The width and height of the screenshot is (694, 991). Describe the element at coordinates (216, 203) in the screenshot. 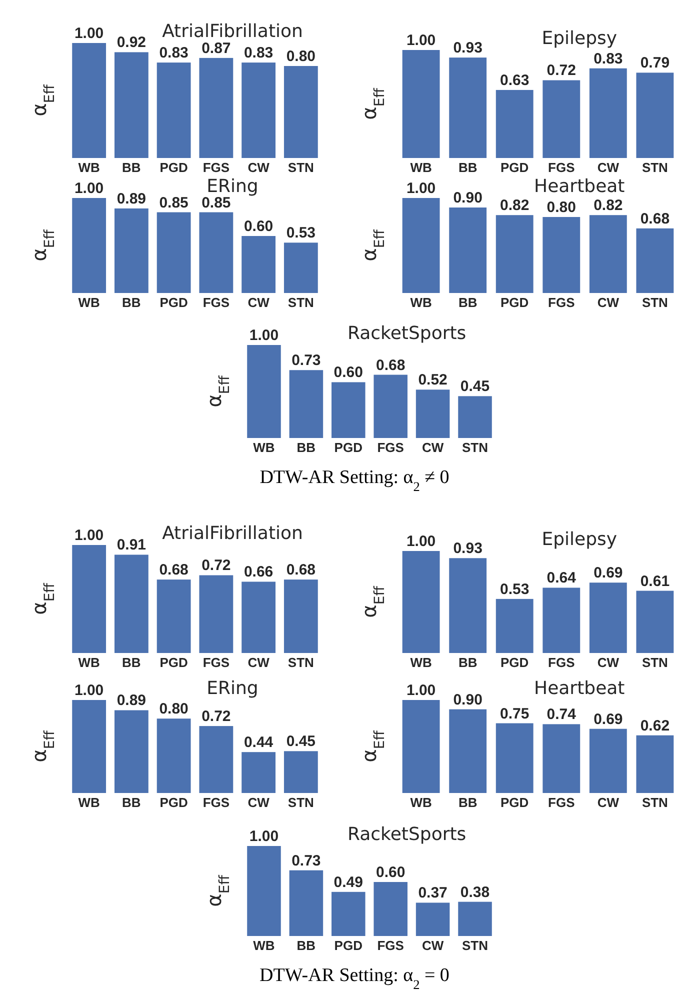

I see `data-label: 0.85` at that location.